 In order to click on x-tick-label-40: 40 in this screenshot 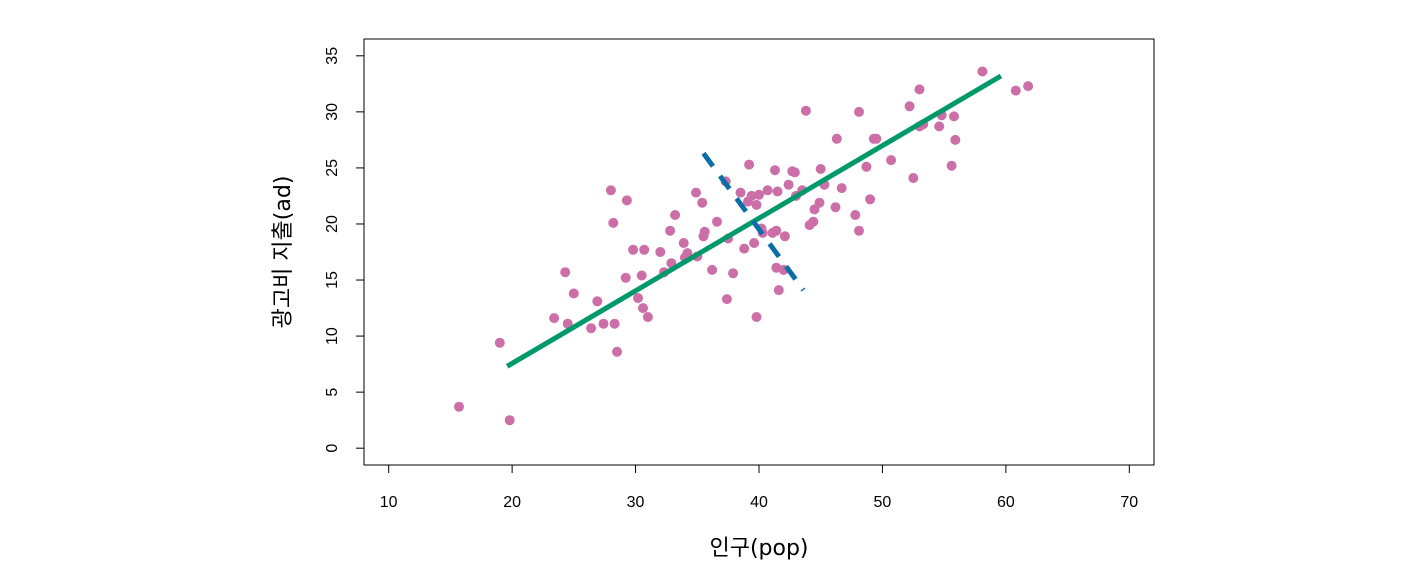, I will do `click(759, 502)`.